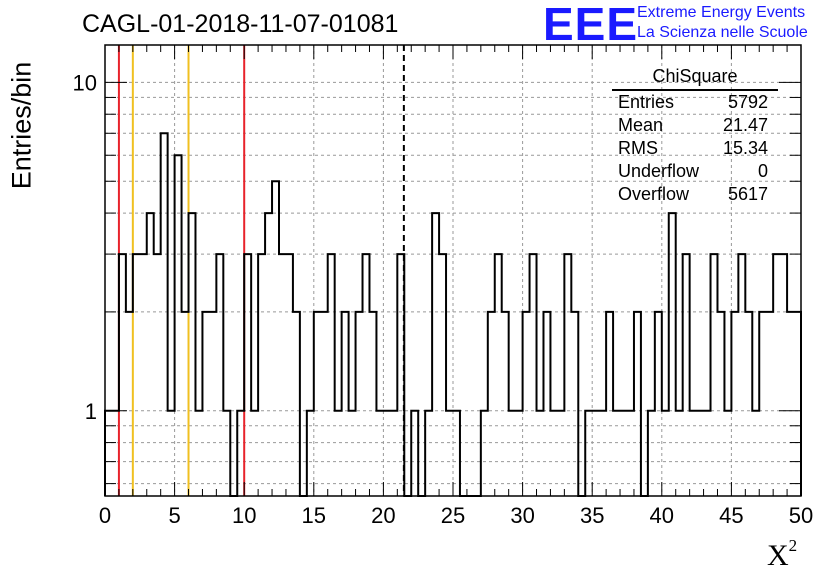 Image resolution: width=836 pixels, height=573 pixels. I want to click on x-tick-label: 5, so click(174, 515).